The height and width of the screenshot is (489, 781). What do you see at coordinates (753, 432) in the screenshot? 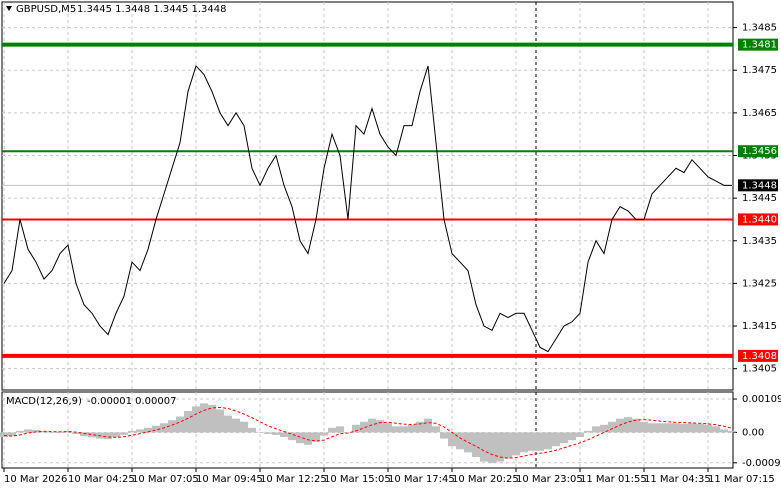
I see `y-tick-label: 0.00` at bounding box center [753, 432].